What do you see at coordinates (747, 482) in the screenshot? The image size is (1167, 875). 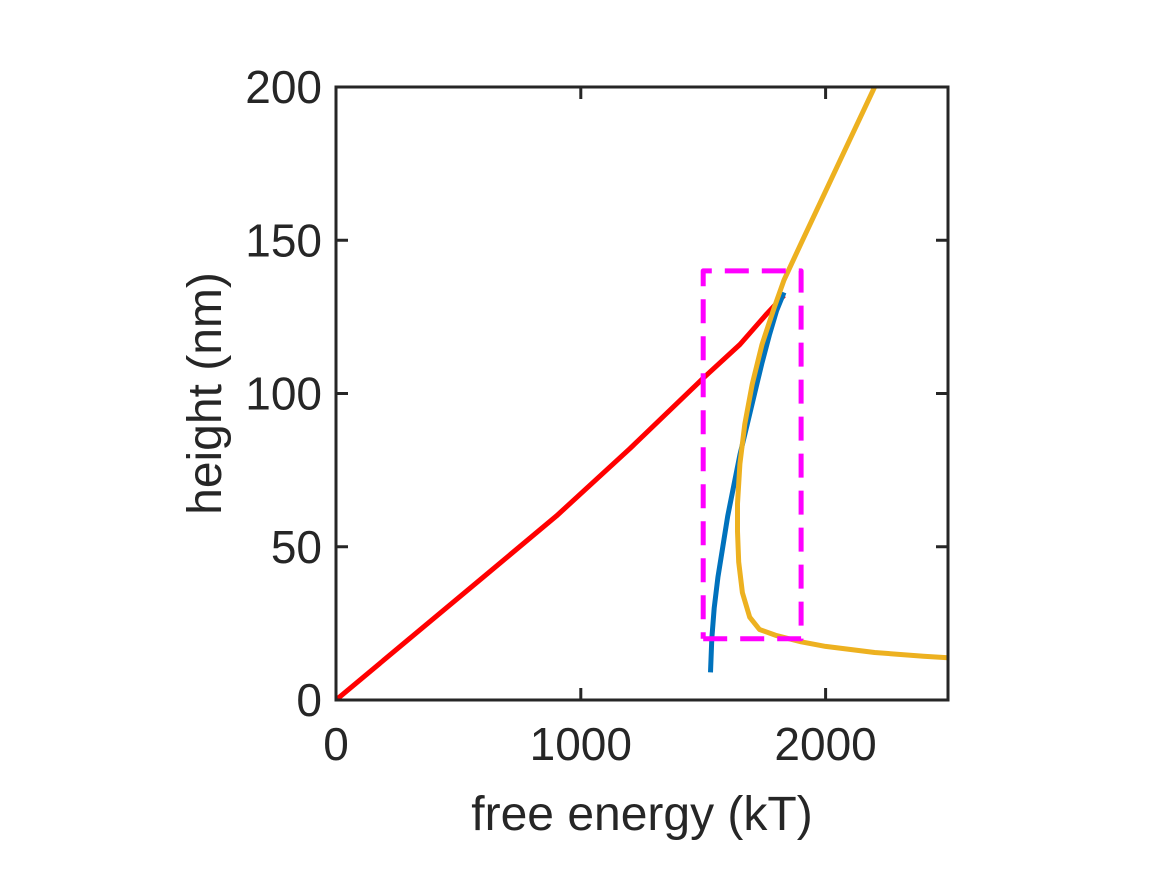 I see `series-line-blue` at bounding box center [747, 482].